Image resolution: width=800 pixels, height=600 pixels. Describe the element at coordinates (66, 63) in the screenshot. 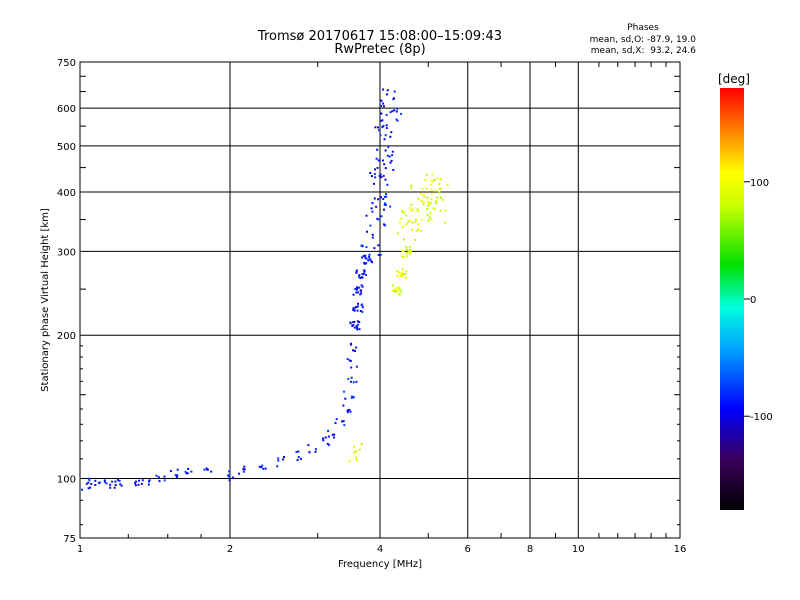

I see `y-tick-label: 750` at that location.